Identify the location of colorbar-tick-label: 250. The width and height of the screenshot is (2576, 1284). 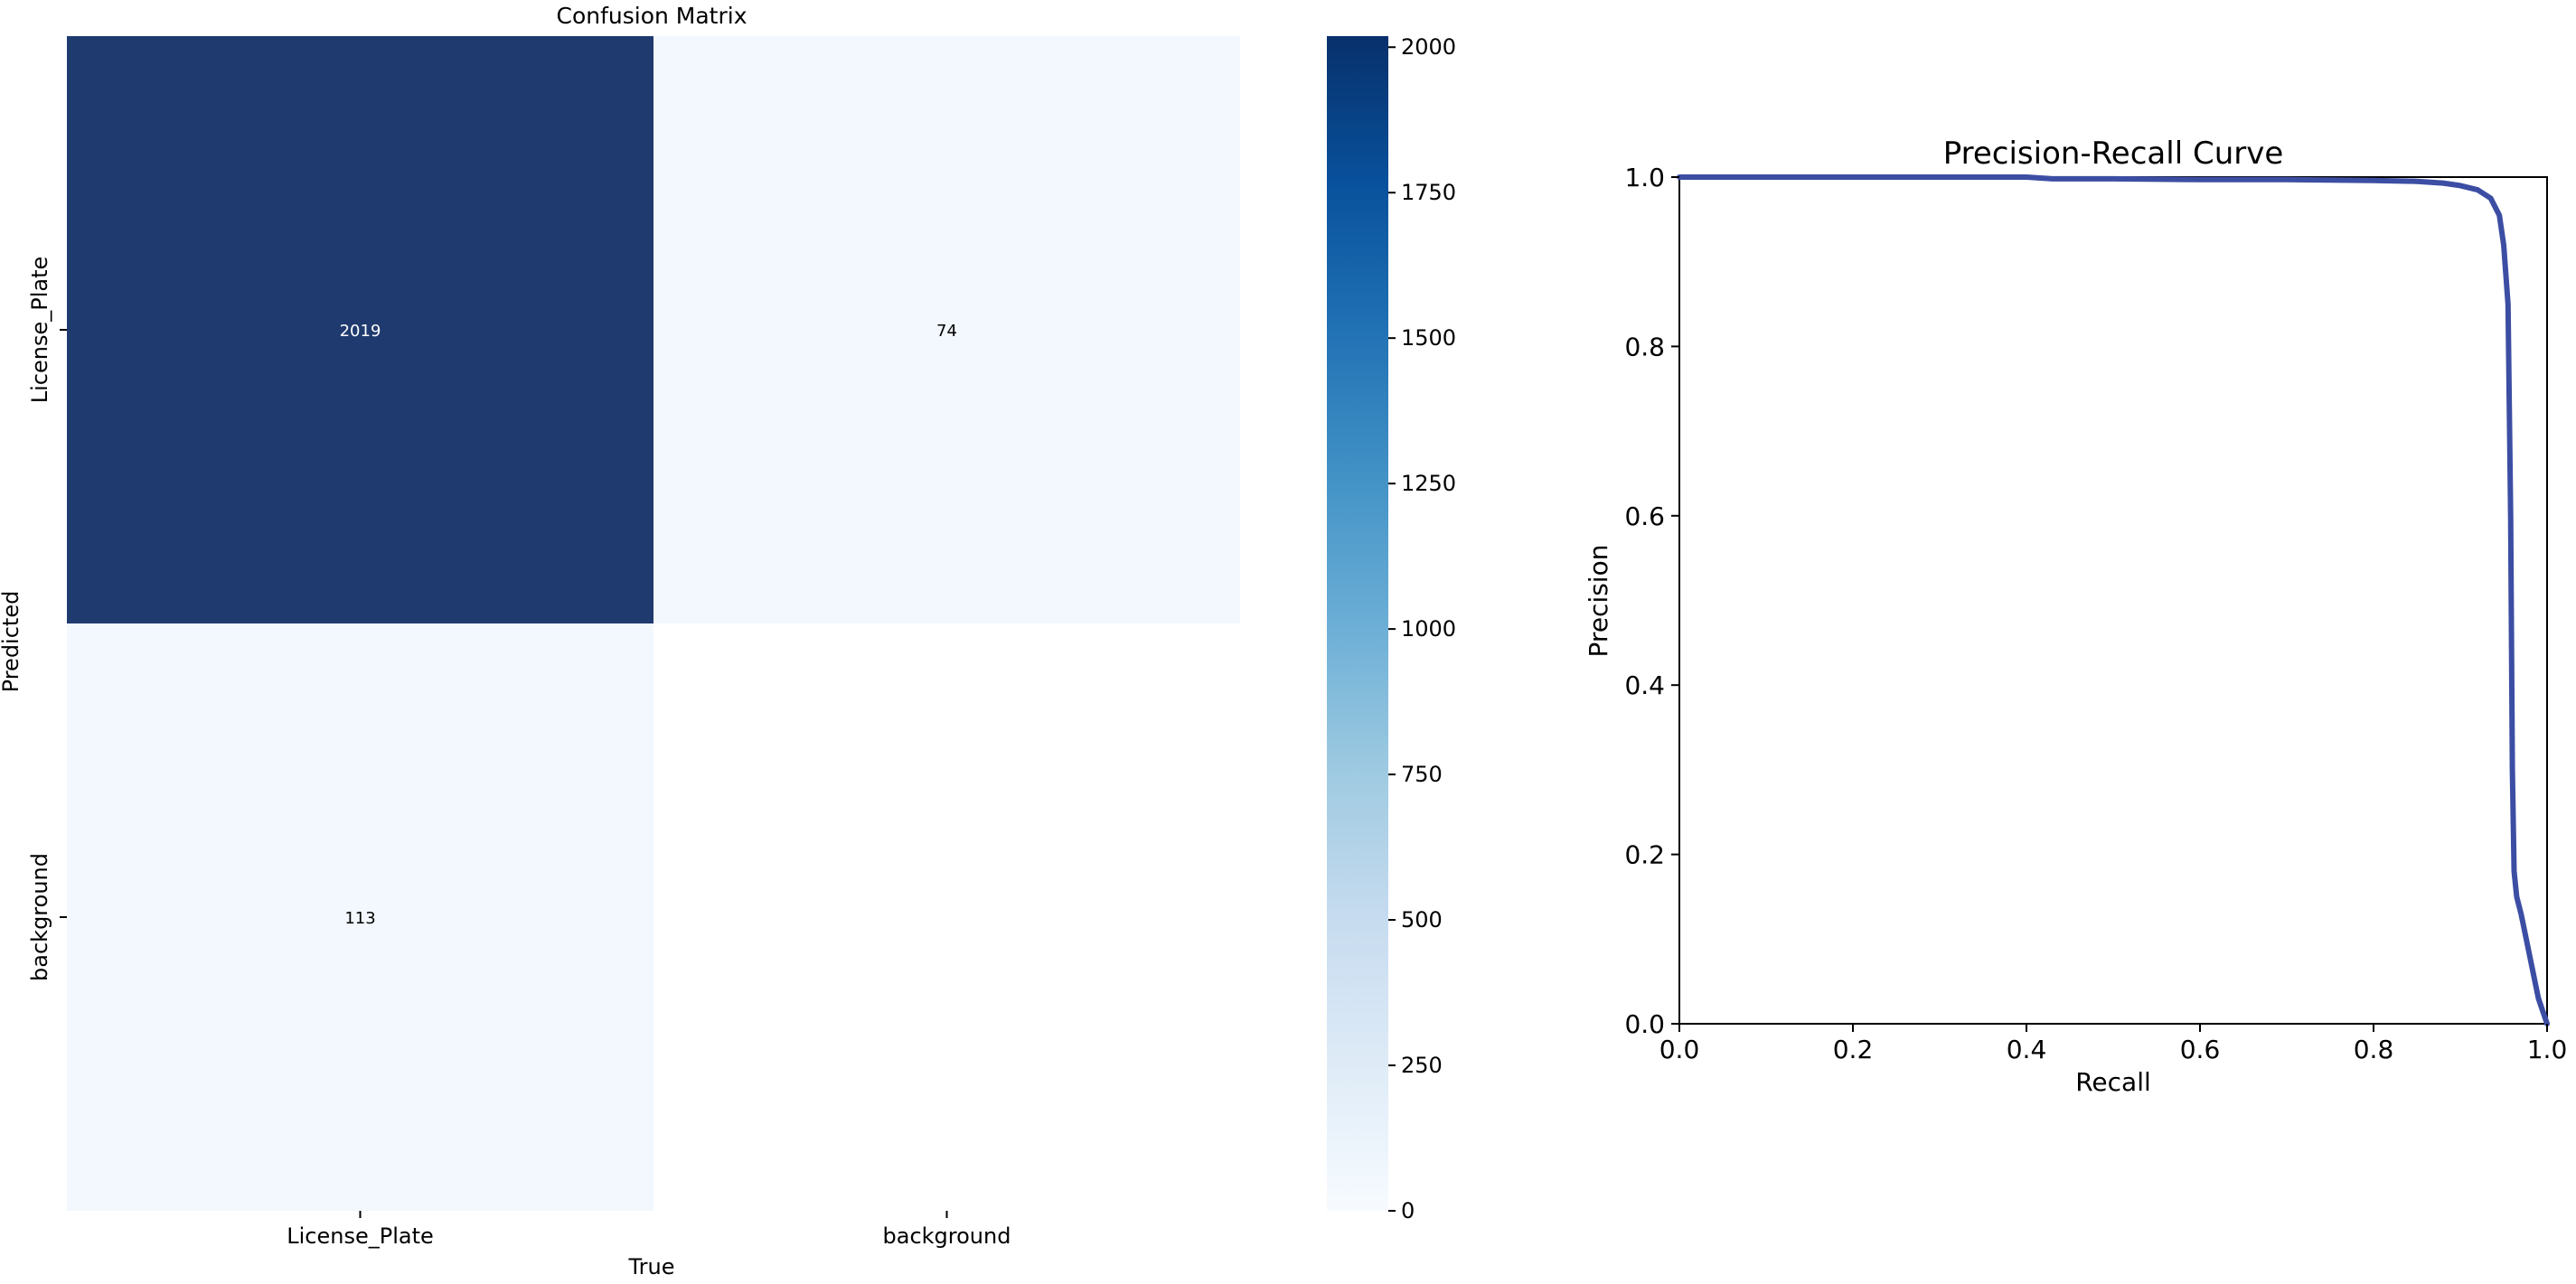
(1422, 1065).